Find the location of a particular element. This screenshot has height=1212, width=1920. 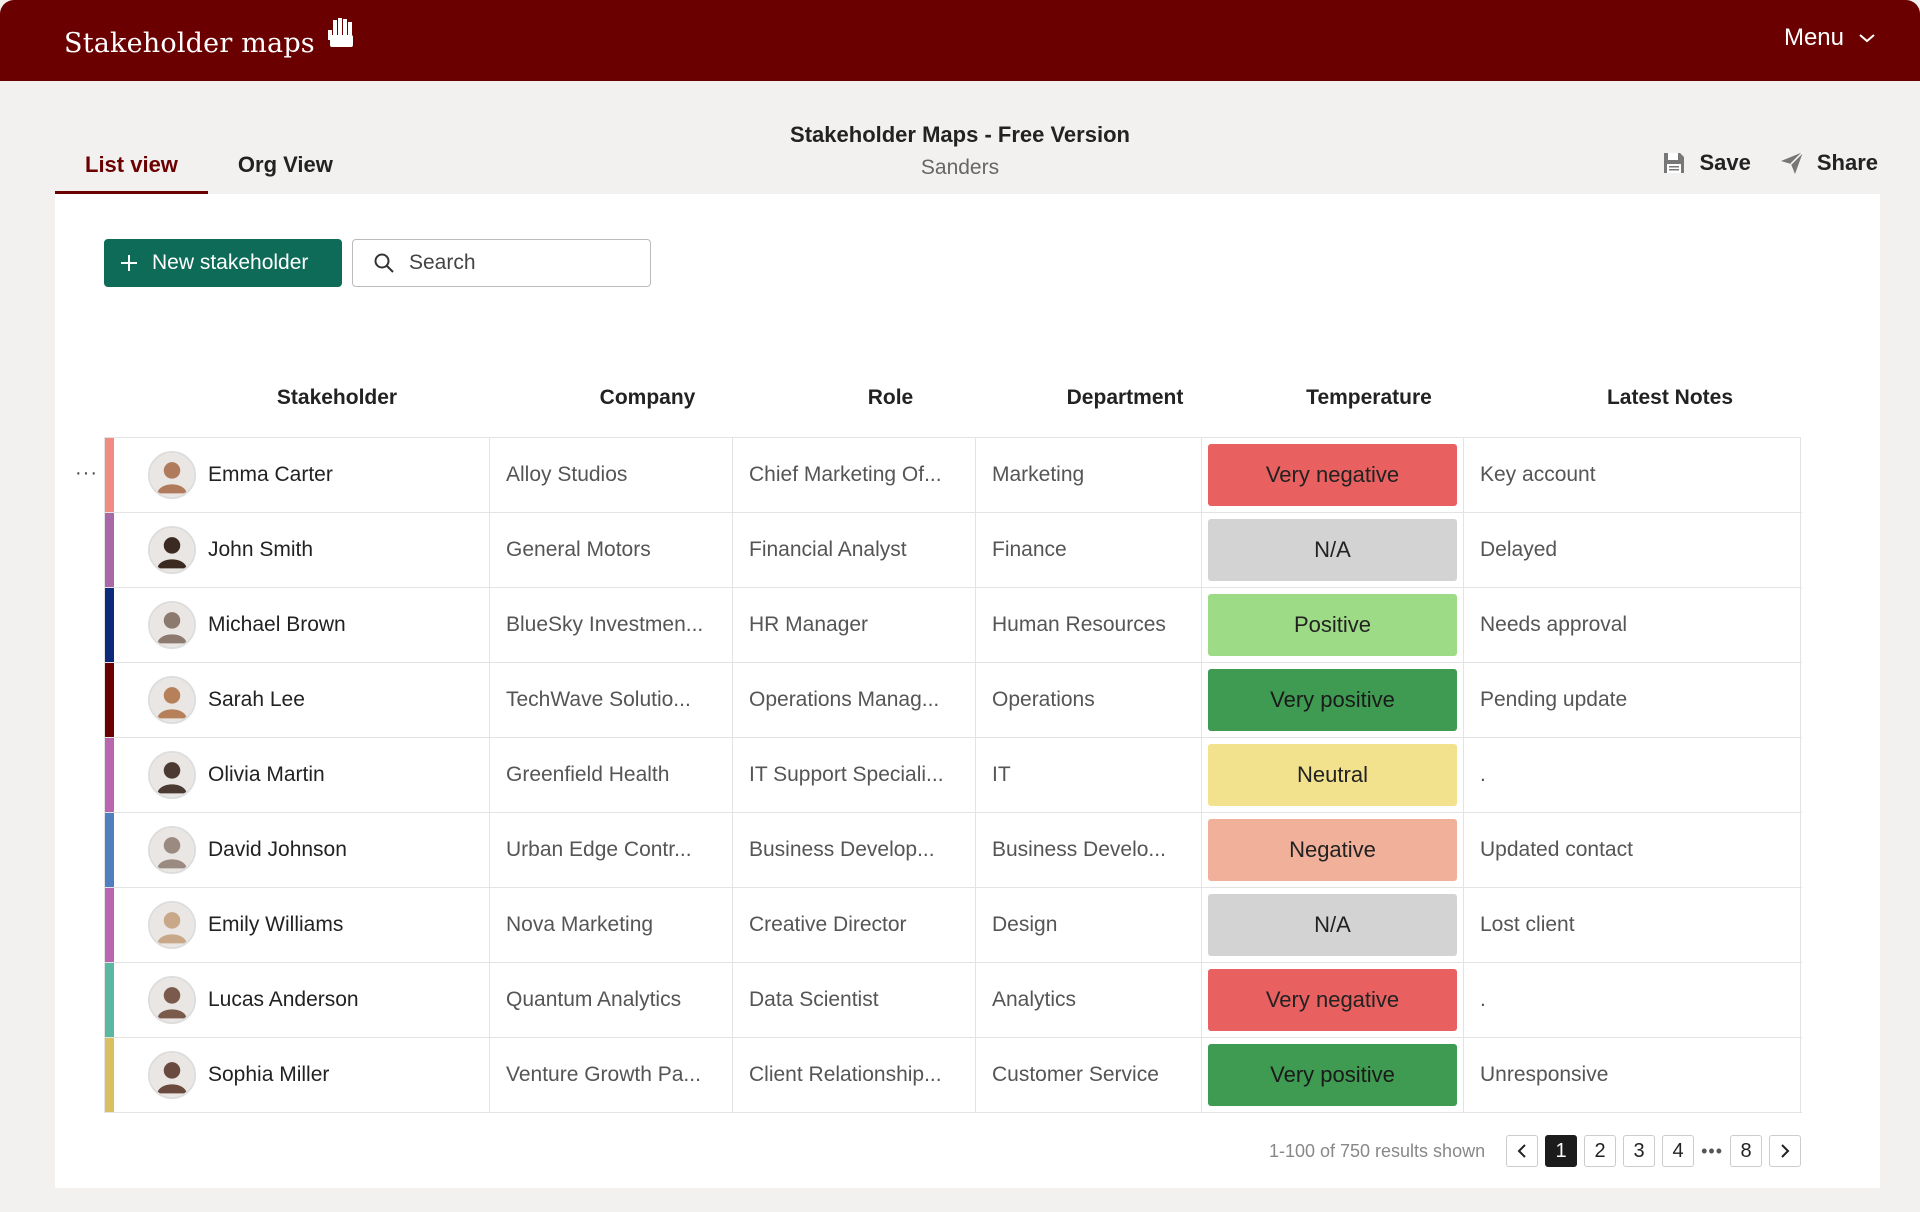

page-ellipsis: ••• is located at coordinates (1712, 1150).